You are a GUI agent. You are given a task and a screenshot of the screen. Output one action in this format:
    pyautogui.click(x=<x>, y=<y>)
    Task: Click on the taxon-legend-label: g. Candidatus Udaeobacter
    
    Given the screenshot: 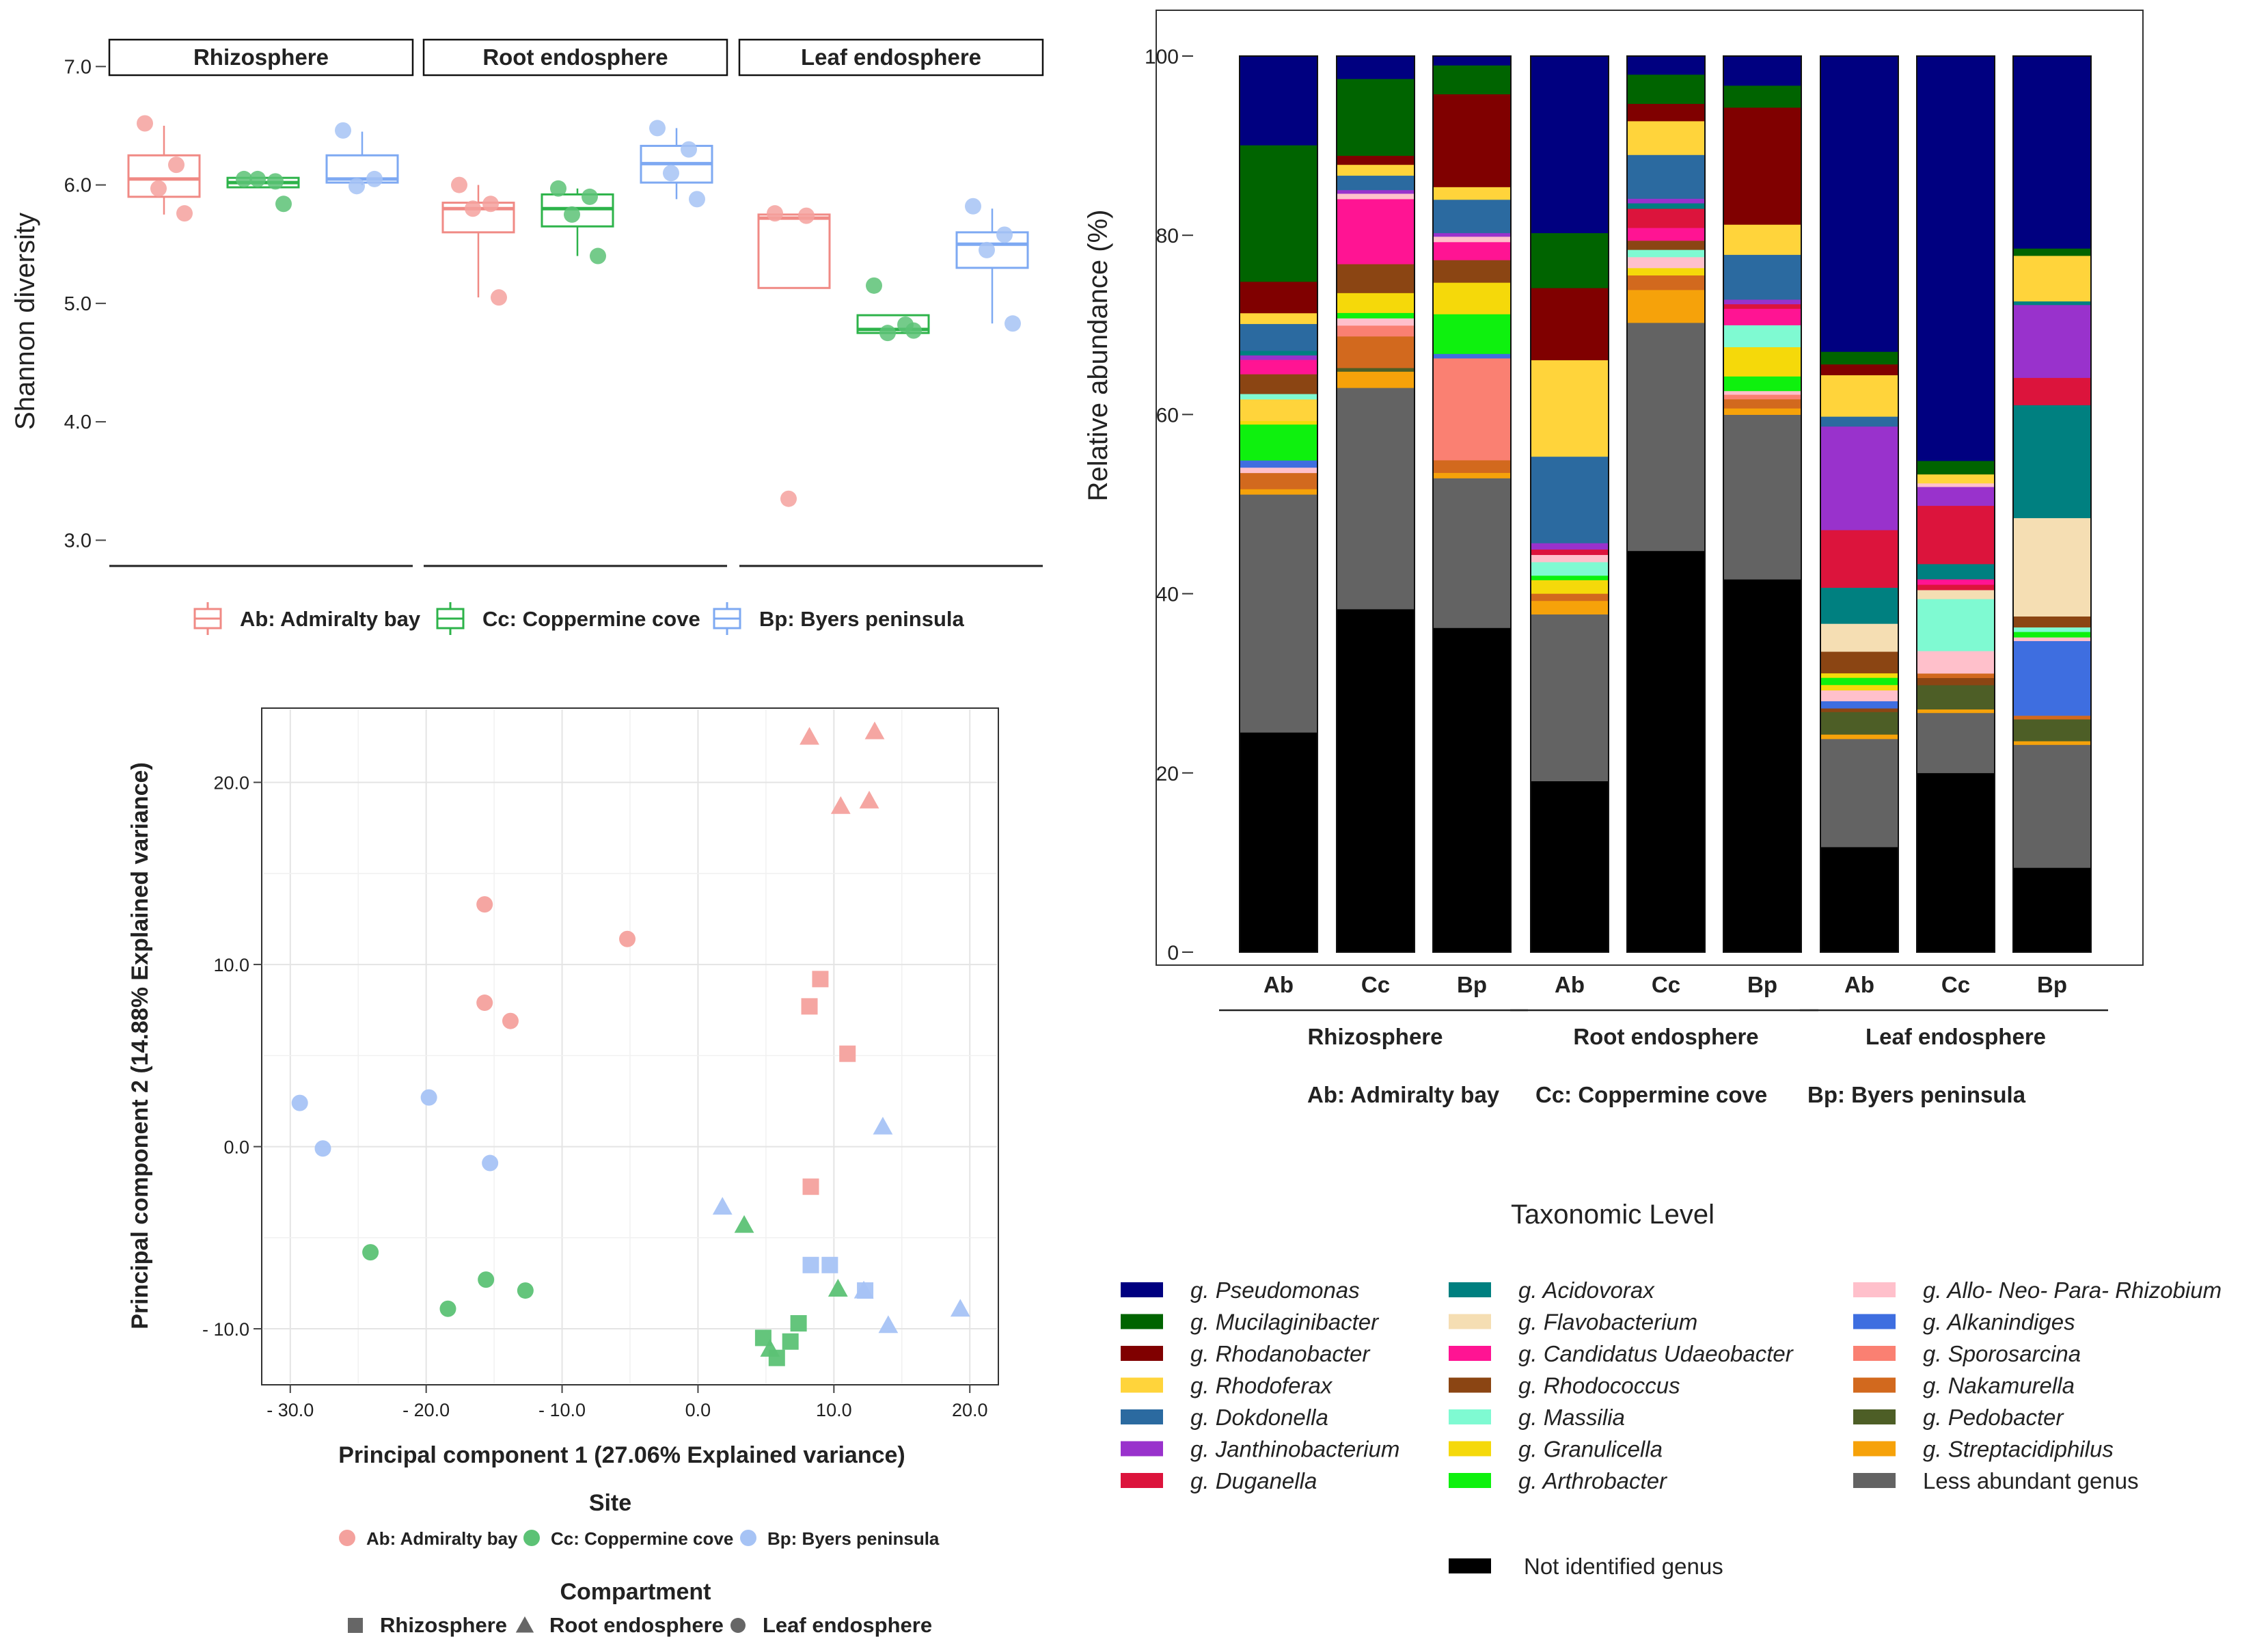 What is the action you would take?
    pyautogui.click(x=1656, y=1353)
    